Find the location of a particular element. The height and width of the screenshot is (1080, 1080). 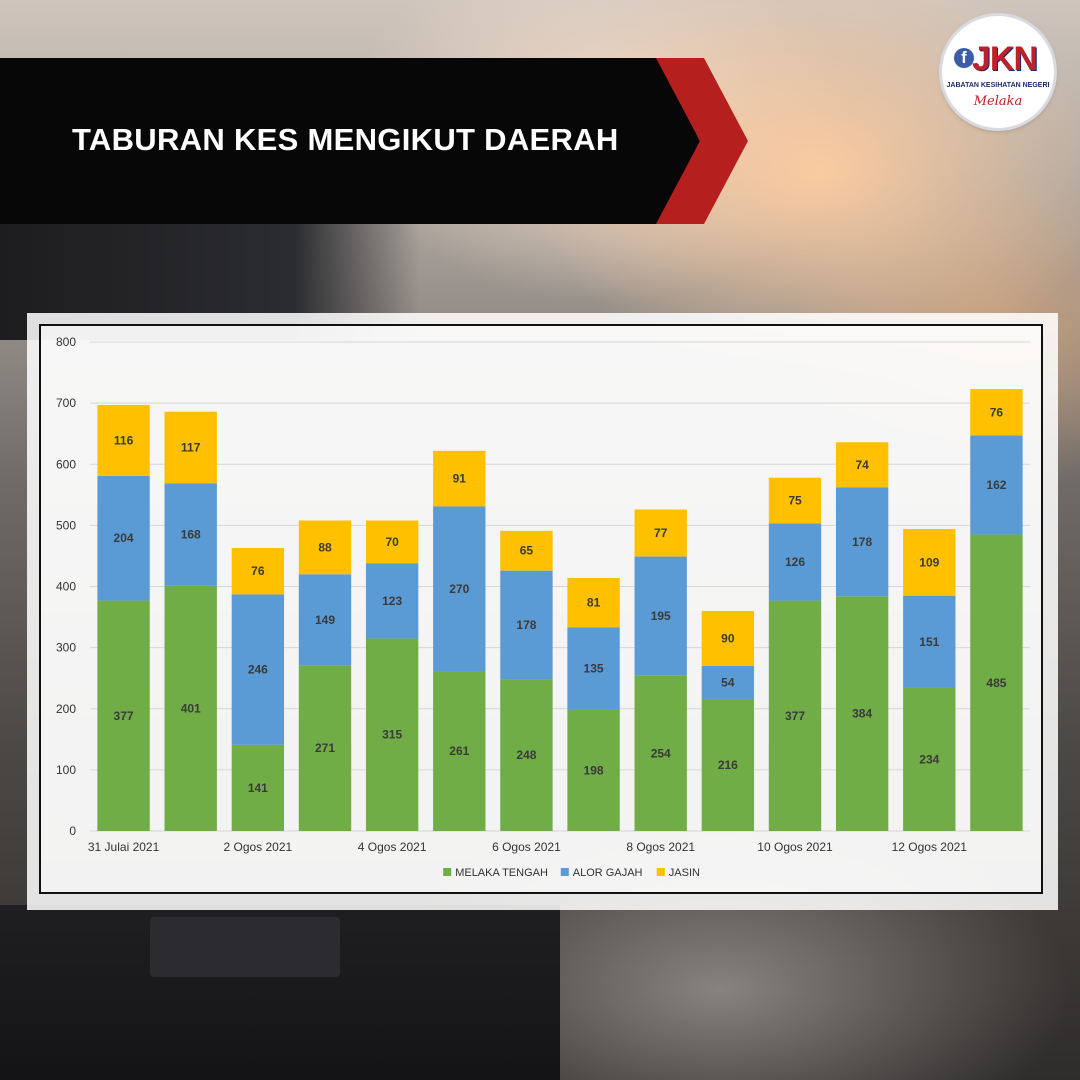

data-label: 141 is located at coordinates (258, 788).